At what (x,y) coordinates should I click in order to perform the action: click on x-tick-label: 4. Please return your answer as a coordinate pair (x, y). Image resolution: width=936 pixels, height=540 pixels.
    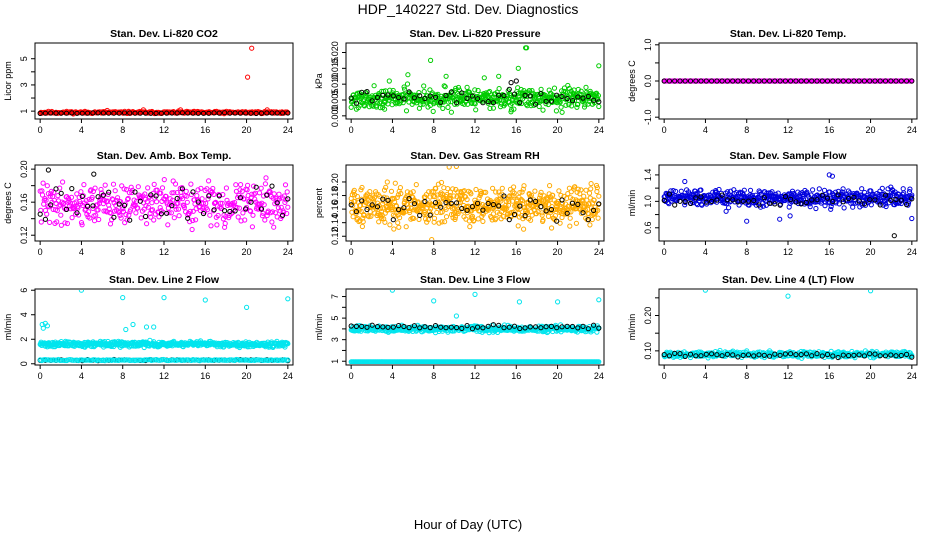
    Looking at the image, I should click on (81, 376).